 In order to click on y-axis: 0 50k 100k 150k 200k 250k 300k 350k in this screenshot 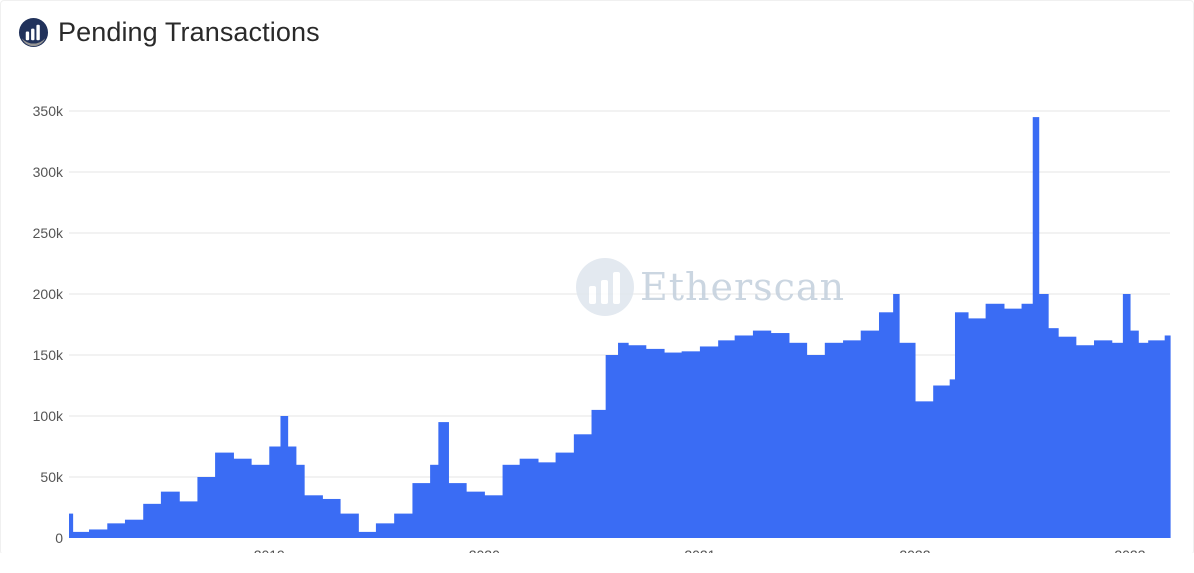, I will do `click(48, 324)`.